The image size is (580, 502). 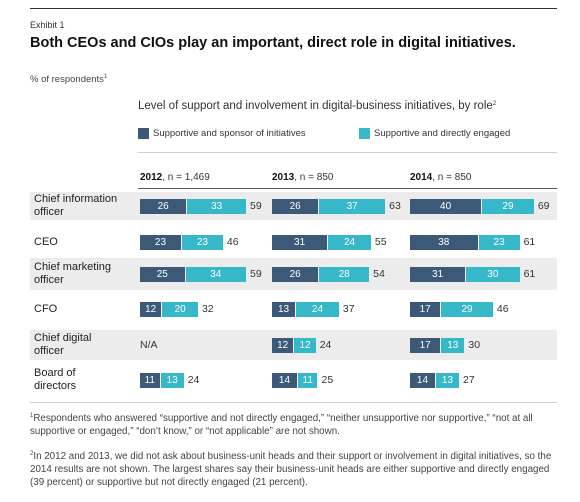 I want to click on bar-total-label: 55, so click(x=380, y=241).